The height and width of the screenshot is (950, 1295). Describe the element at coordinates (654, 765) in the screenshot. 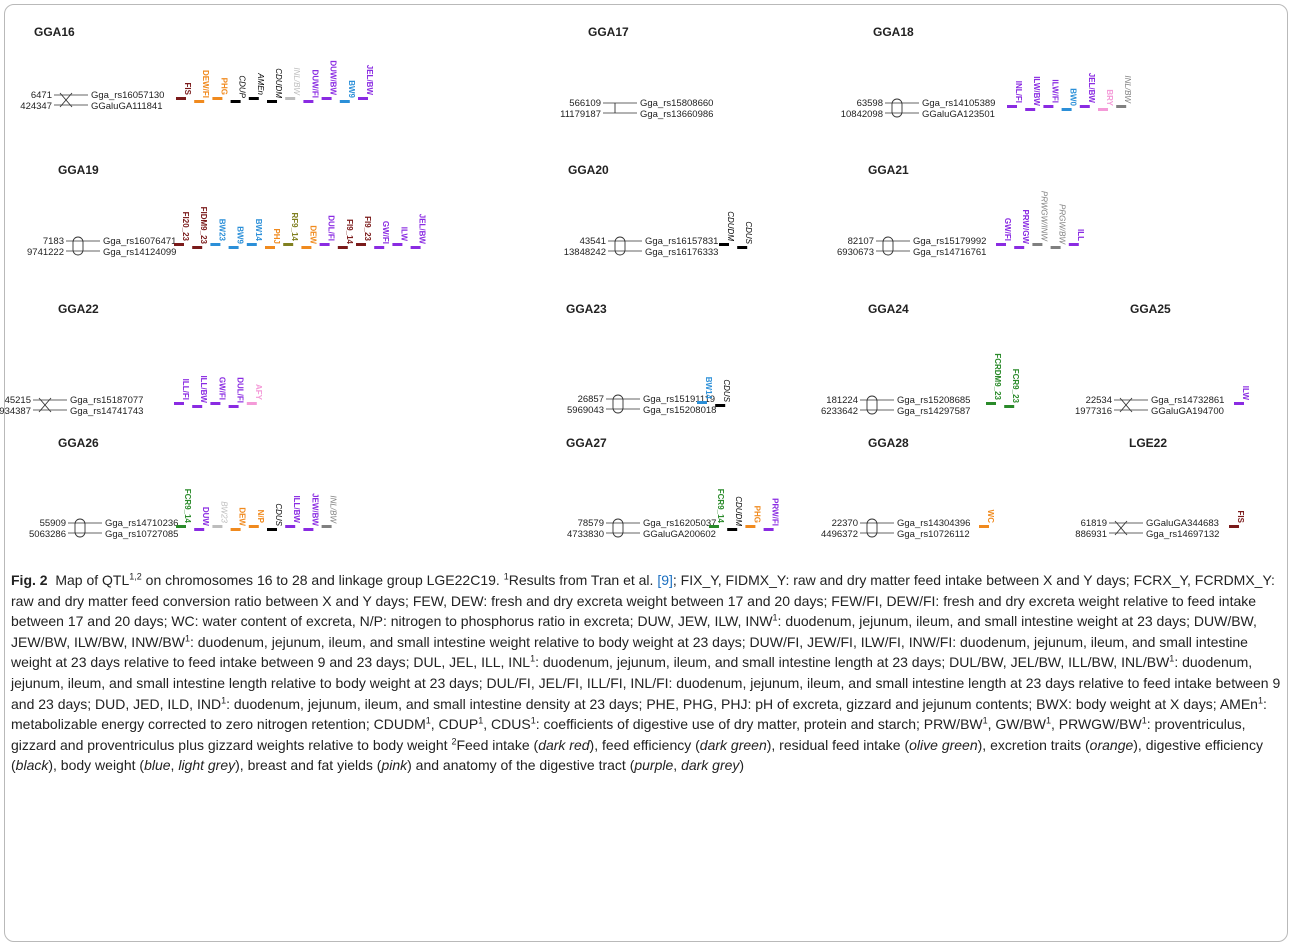

I see `color-name: purple` at that location.